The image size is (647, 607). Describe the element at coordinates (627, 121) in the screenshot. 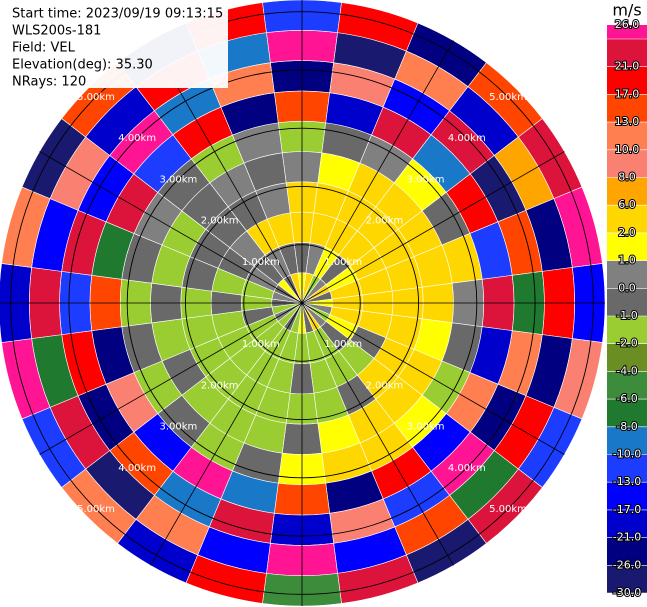

I see `colorbar-label: 13.0` at that location.